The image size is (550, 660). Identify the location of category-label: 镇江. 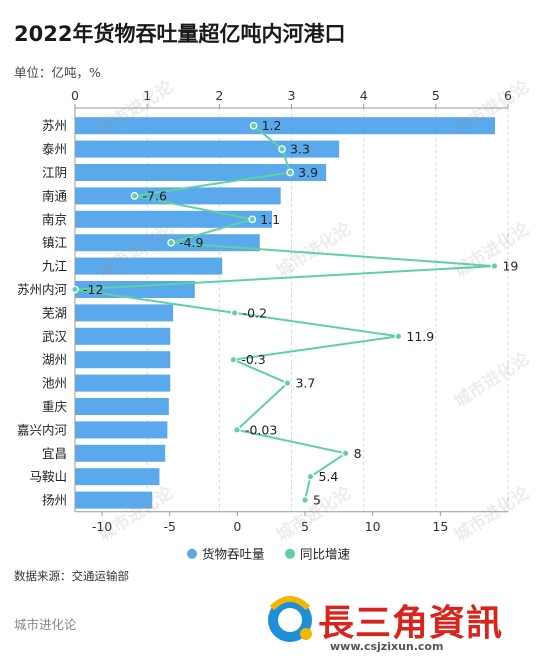
(54, 242).